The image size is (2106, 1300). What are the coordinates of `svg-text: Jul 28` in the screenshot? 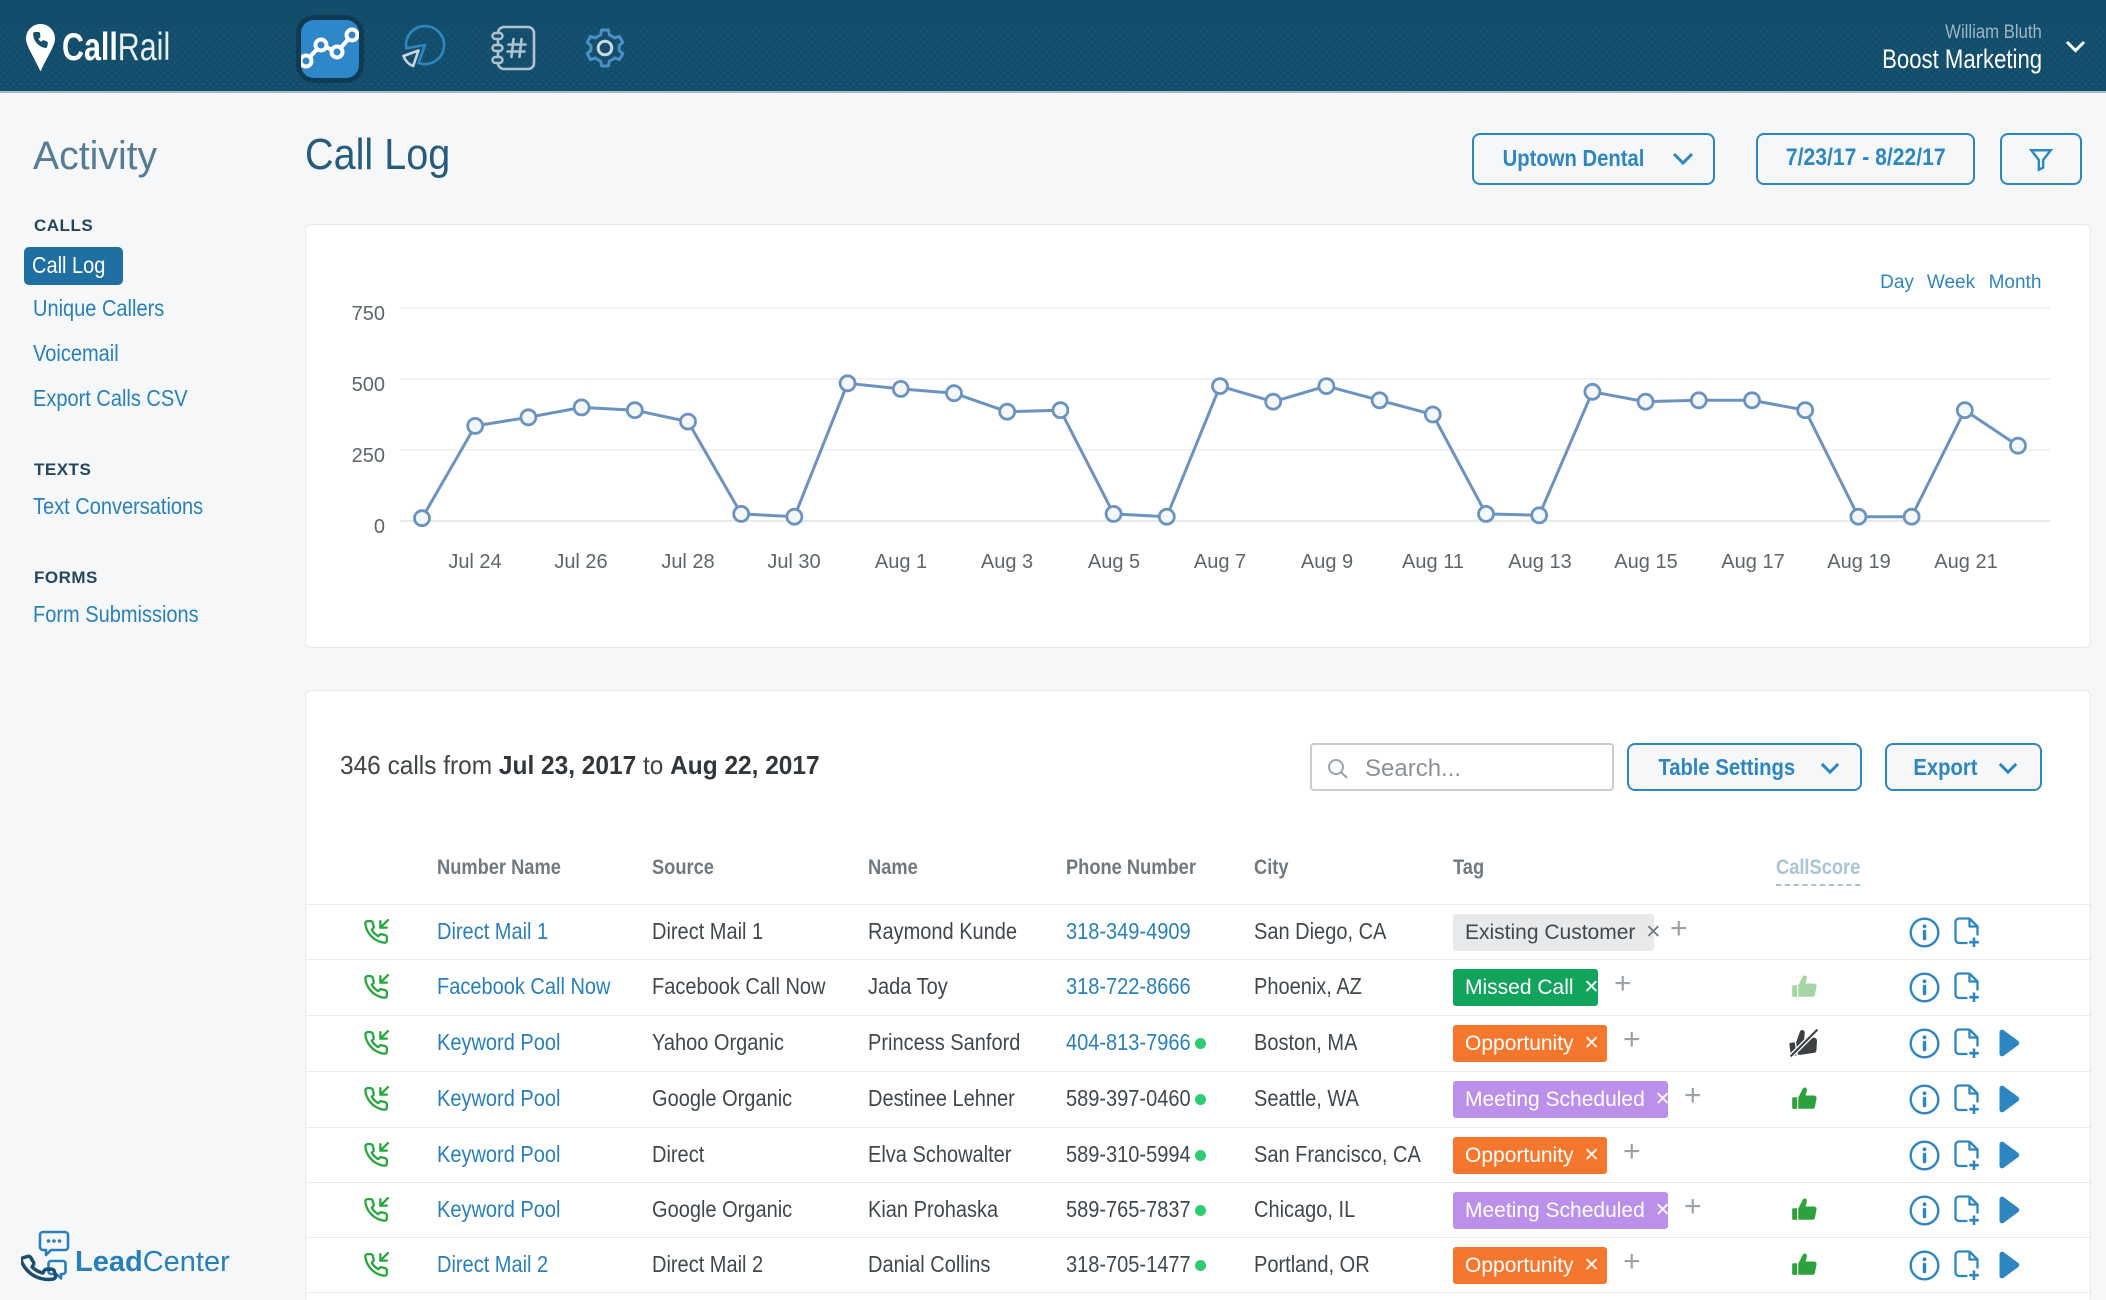 It's located at (687, 562).